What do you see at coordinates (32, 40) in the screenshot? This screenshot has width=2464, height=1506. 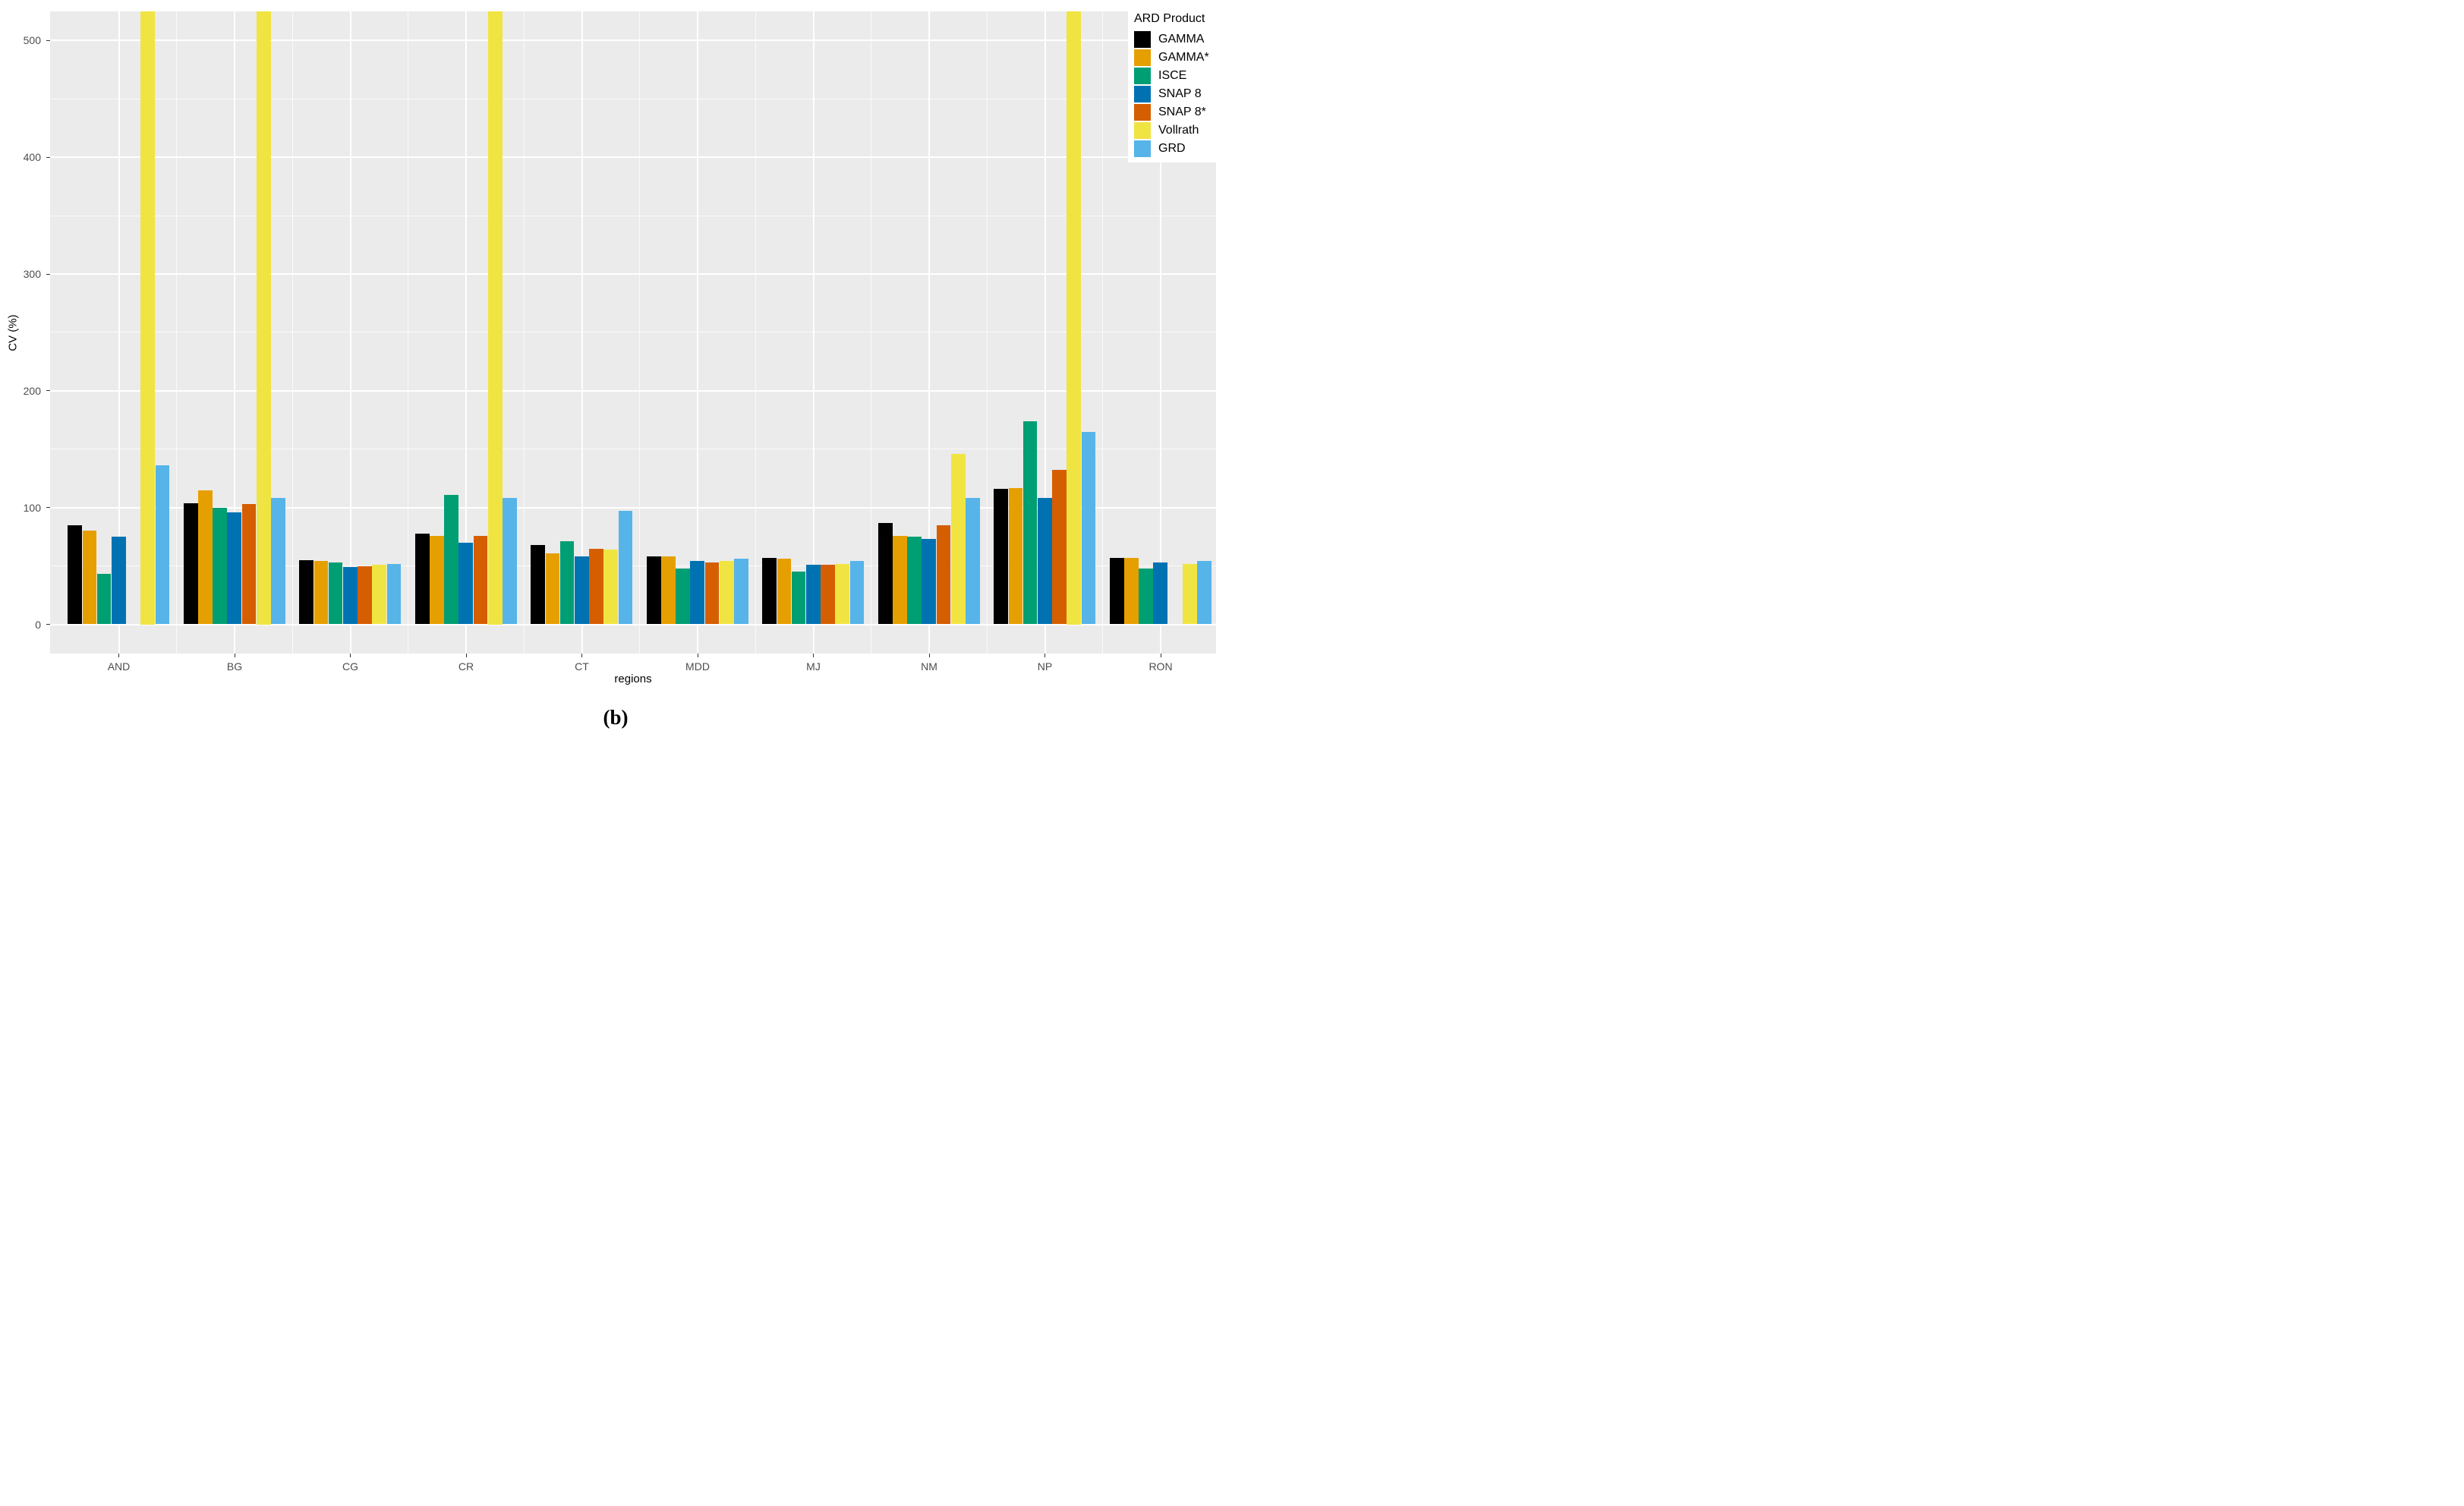 I see `y-tick-label-500: 500` at bounding box center [32, 40].